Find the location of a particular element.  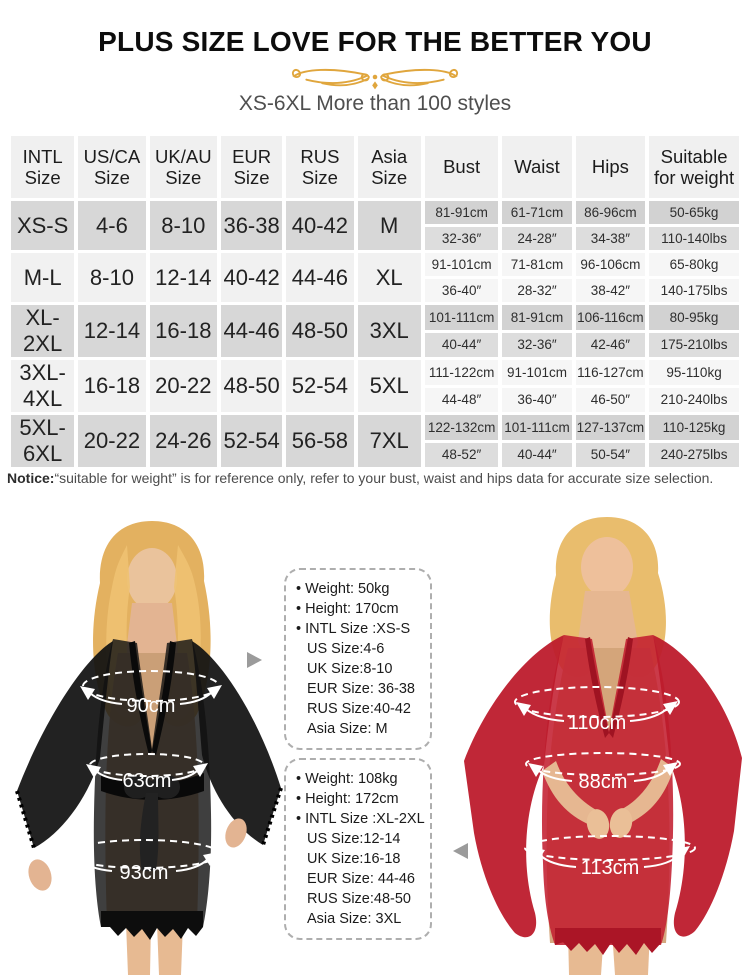

cell-waist-cm: 71-81cm is located at coordinates (537, 264).